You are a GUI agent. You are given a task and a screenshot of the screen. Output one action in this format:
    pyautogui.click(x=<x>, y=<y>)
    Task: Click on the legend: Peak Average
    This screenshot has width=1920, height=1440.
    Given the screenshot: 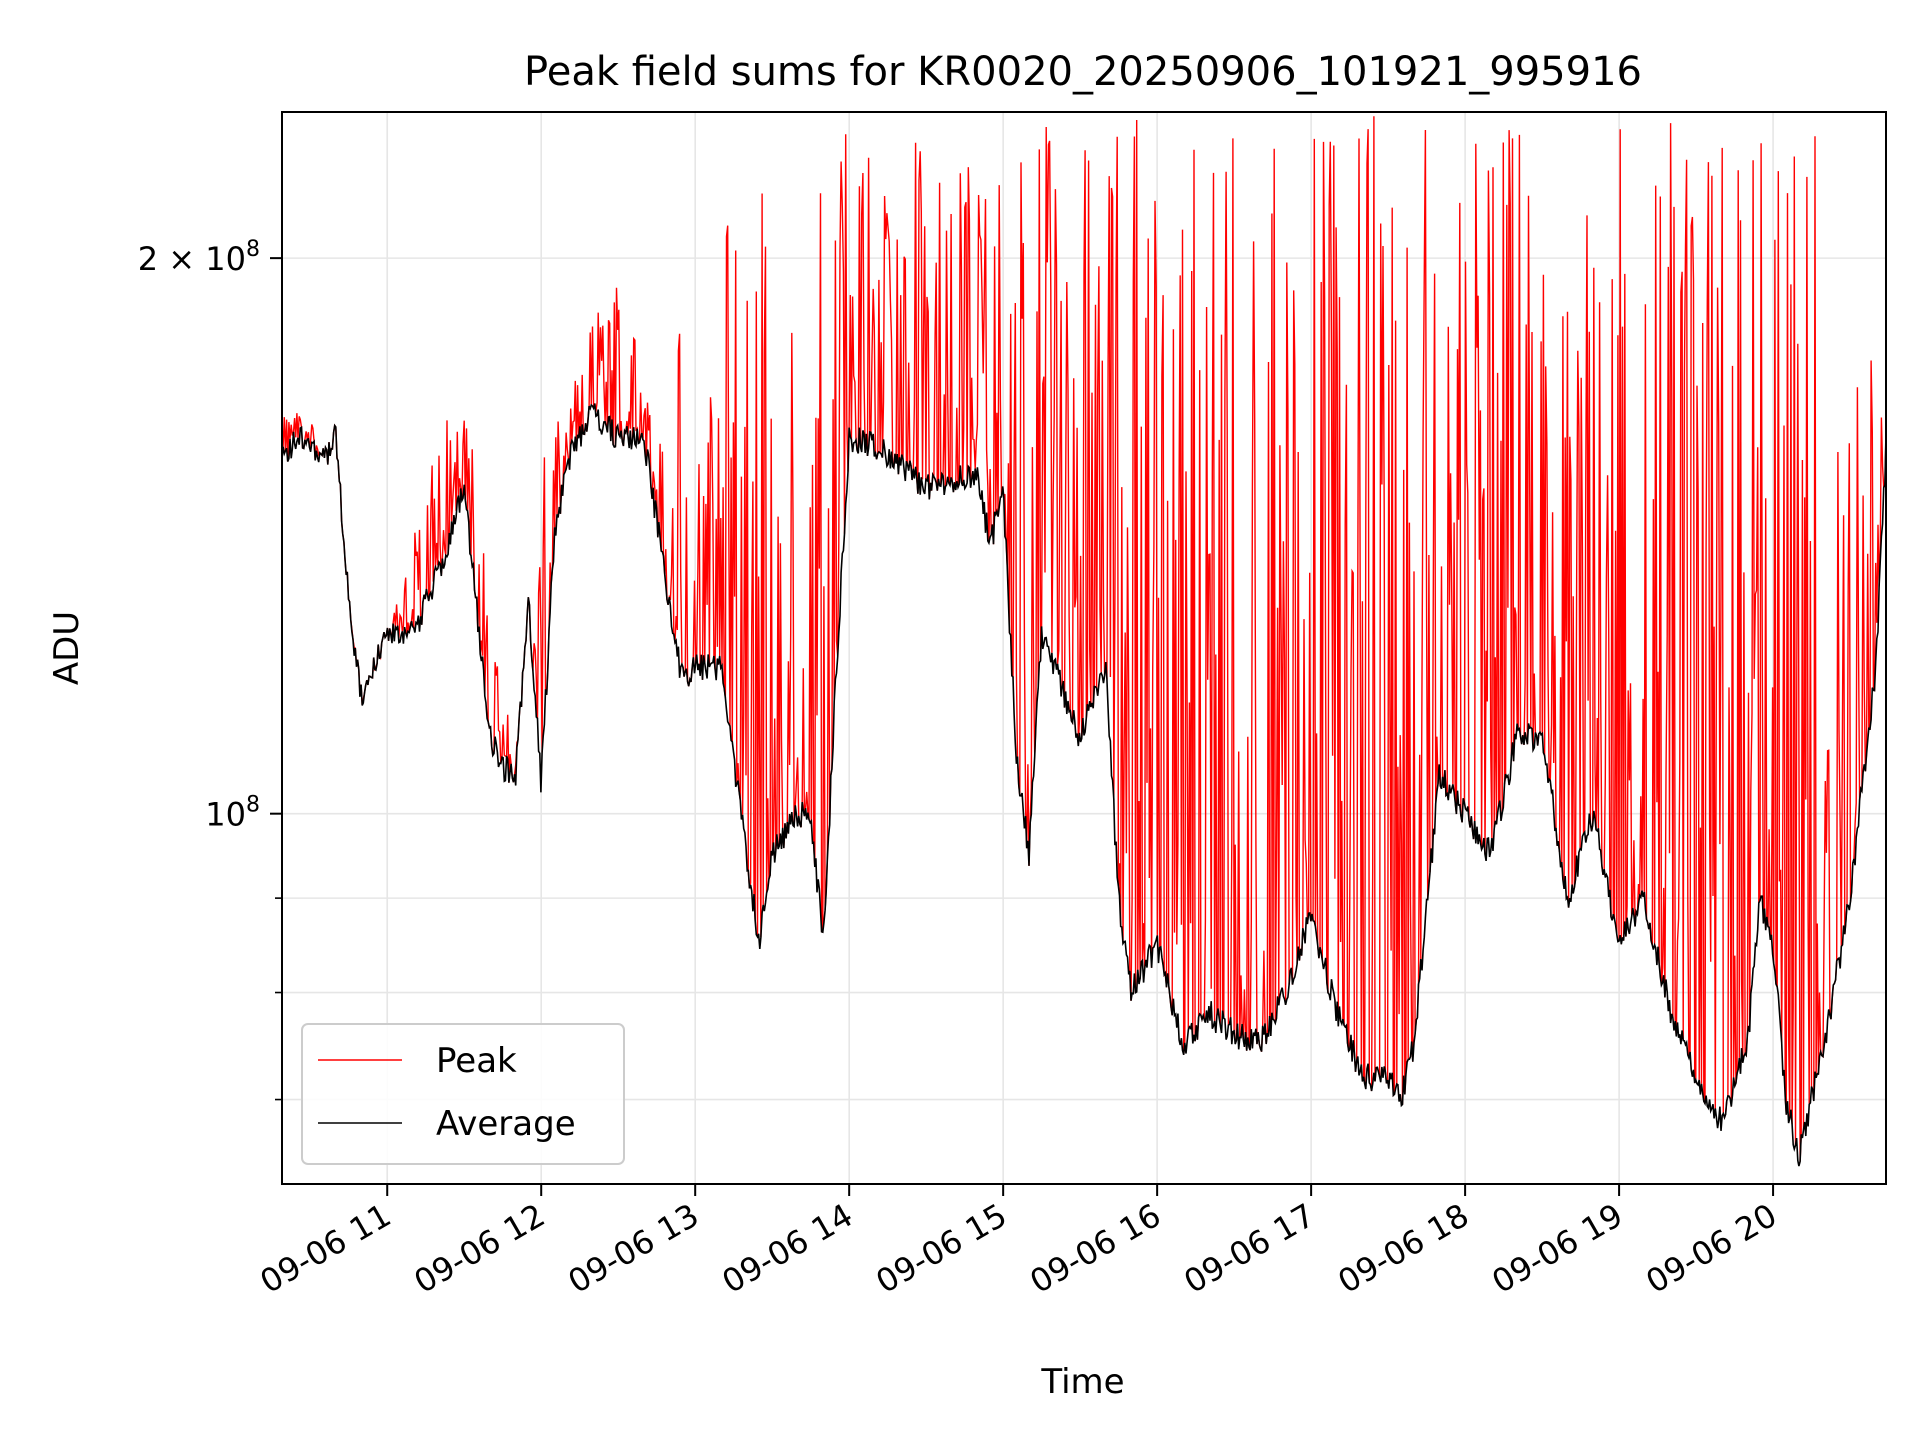 What is the action you would take?
    pyautogui.click(x=463, y=1094)
    